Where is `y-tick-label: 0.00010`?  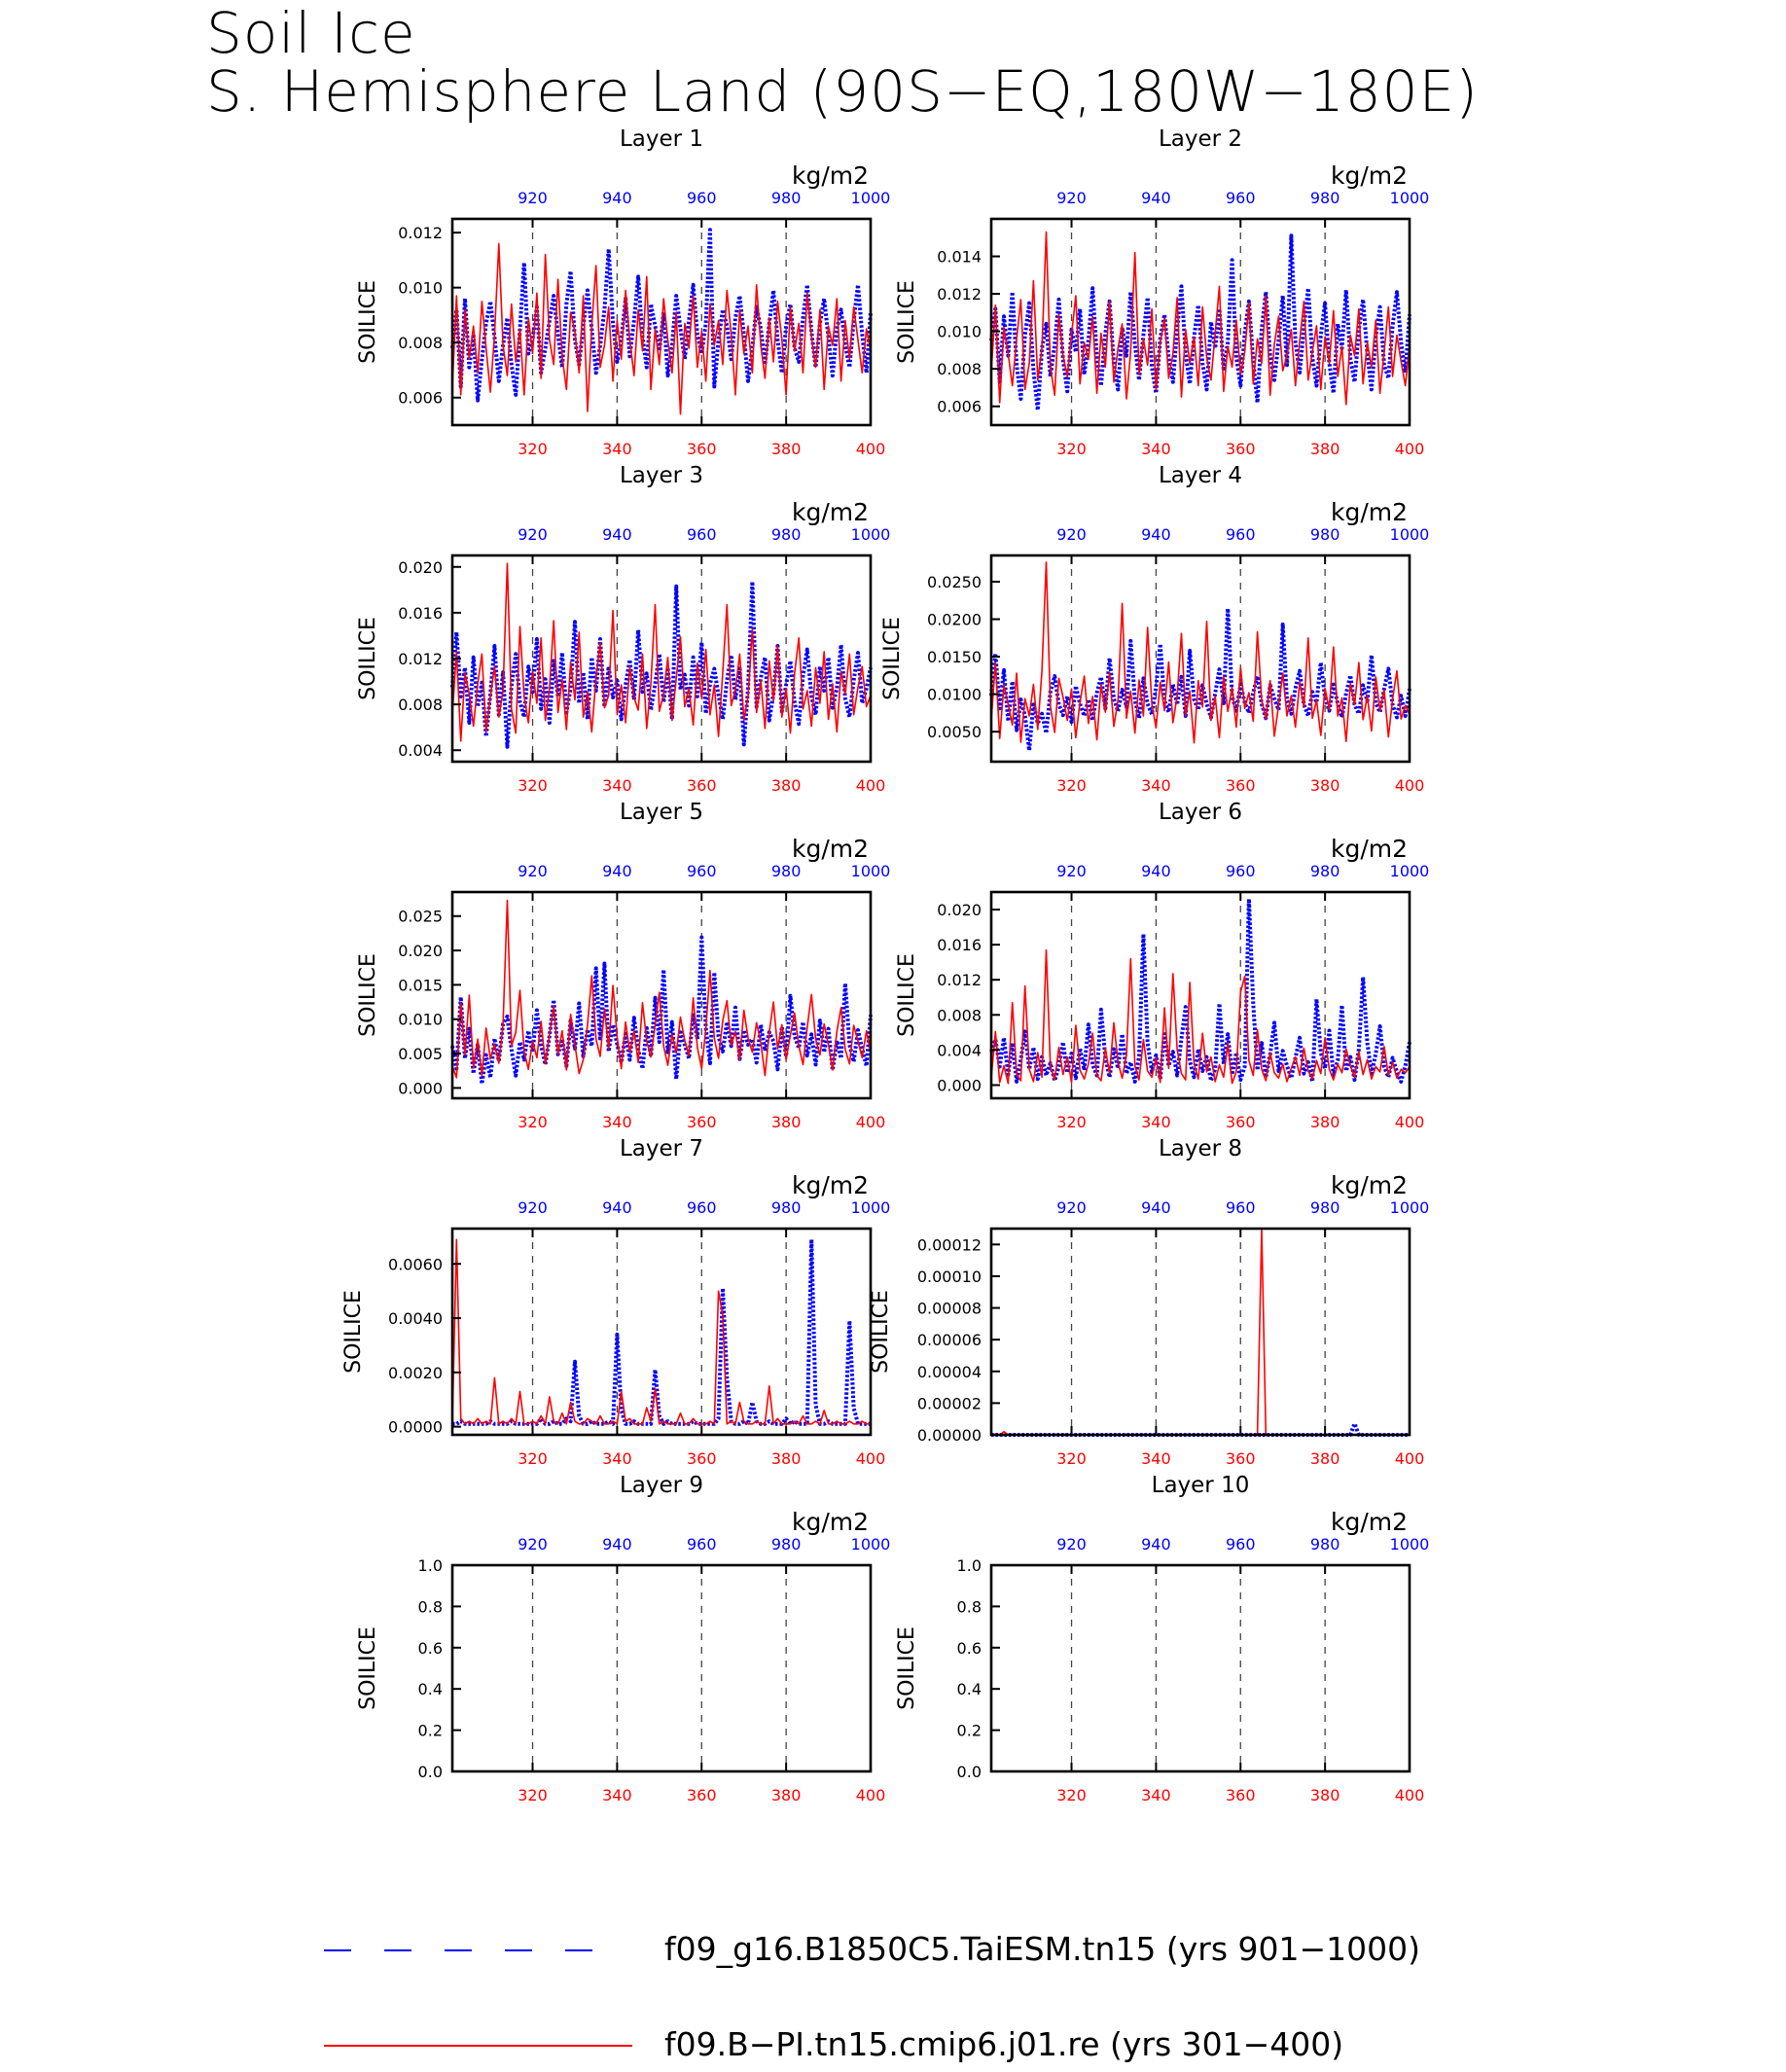 y-tick-label: 0.00010 is located at coordinates (949, 1277).